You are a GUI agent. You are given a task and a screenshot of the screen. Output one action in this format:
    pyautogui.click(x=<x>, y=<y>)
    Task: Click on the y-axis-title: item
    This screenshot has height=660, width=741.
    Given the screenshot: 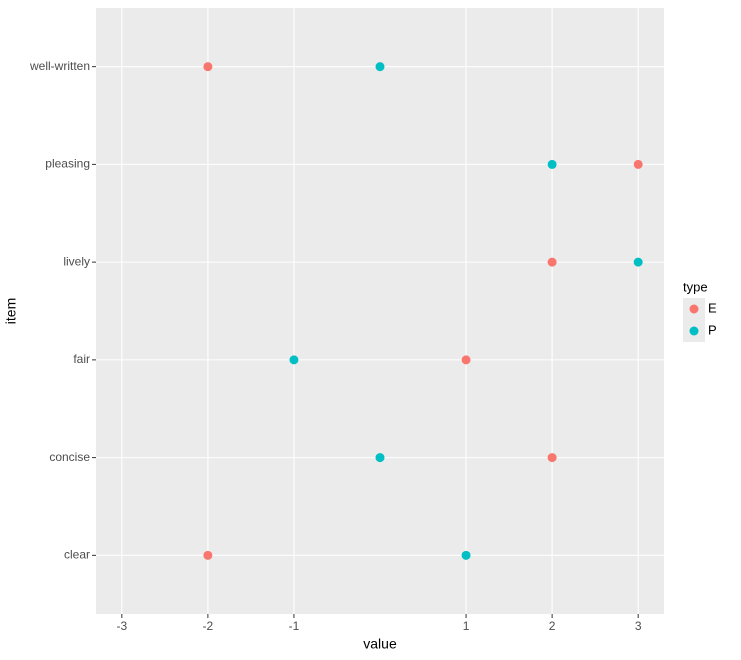 What is the action you would take?
    pyautogui.click(x=11, y=311)
    